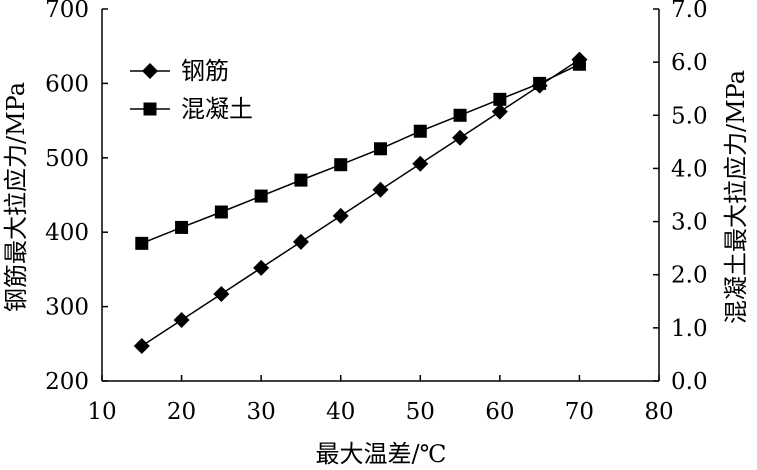 Image resolution: width=757 pixels, height=470 pixels. What do you see at coordinates (689, 63) in the screenshot?
I see `right-y-tick-label: 6.0` at bounding box center [689, 63].